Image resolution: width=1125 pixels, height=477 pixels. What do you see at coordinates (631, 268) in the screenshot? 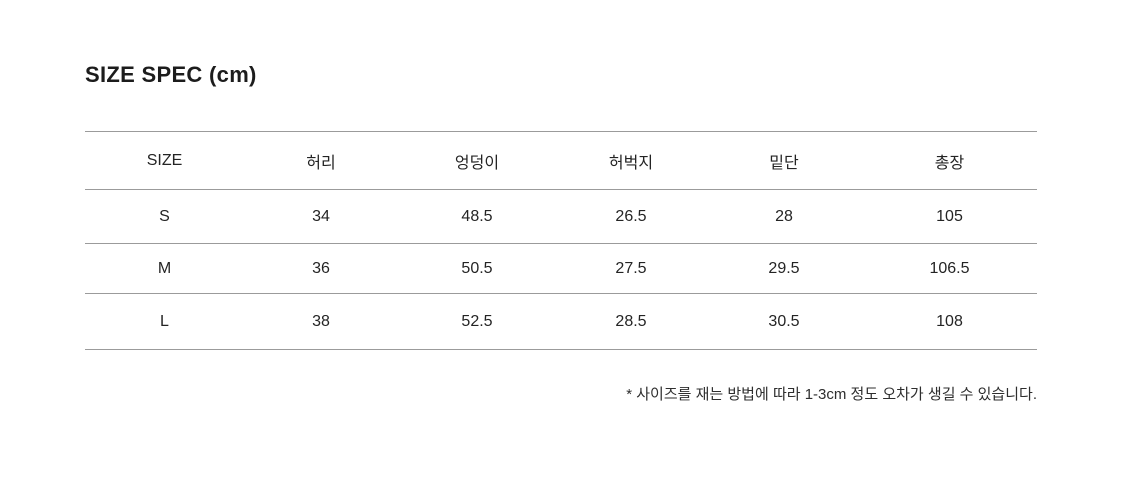
I see `value-cell: 27.5` at bounding box center [631, 268].